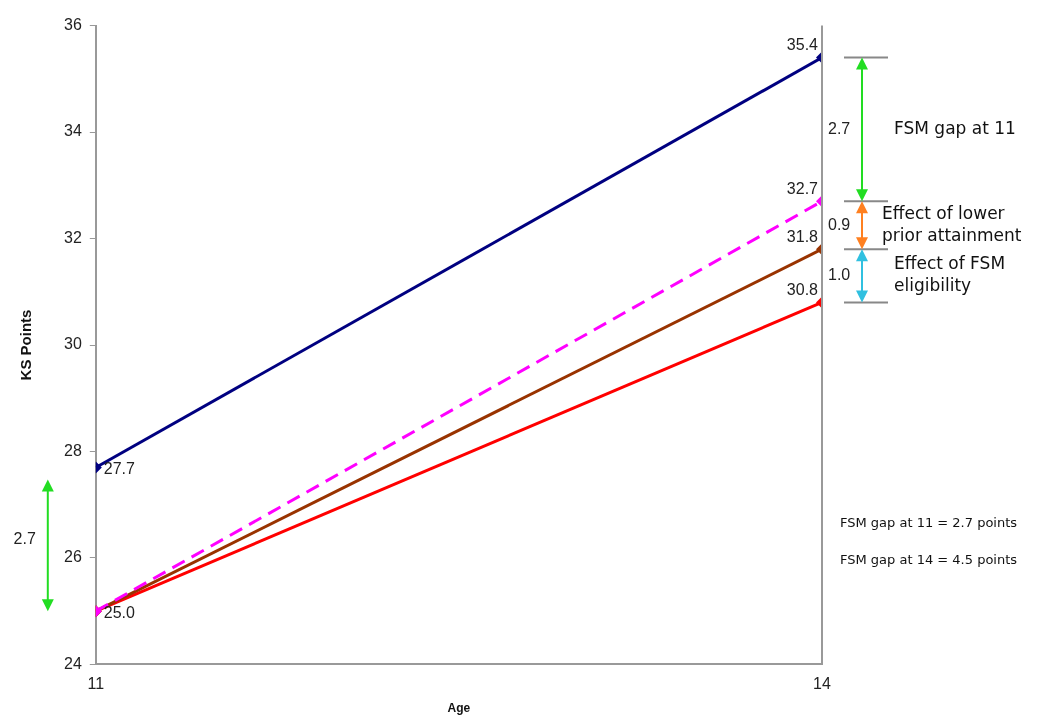 Image resolution: width=1040 pixels, height=724 pixels. I want to click on text: FSM gap at 14 = 4.5 points, so click(929, 560).